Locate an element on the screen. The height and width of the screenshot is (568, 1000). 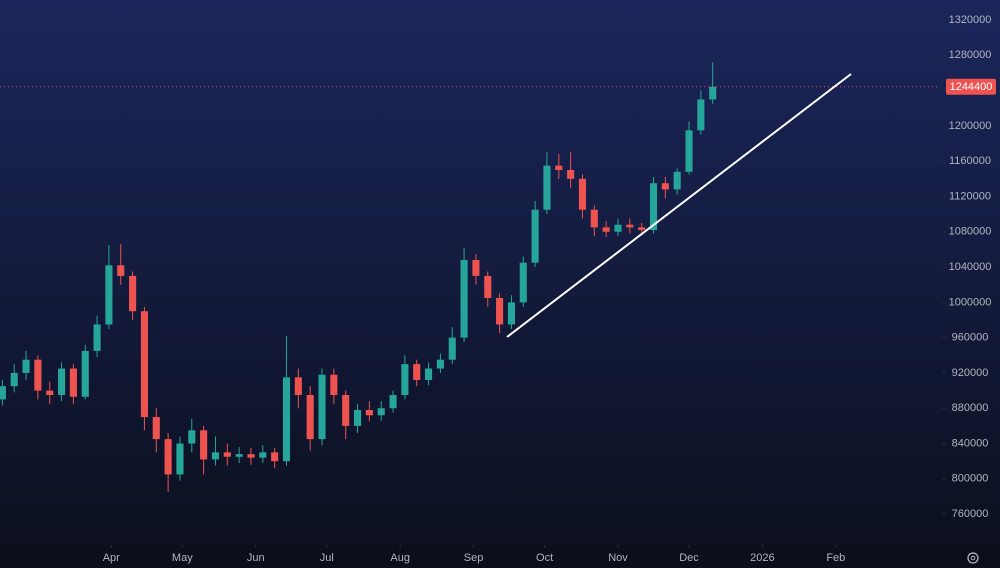
x-tick-label: Sep is located at coordinates (474, 558).